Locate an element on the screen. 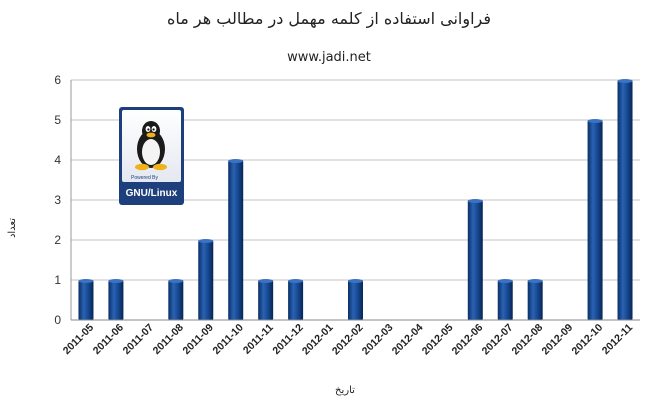  x-tick-label: 2012-07 is located at coordinates (498, 340).